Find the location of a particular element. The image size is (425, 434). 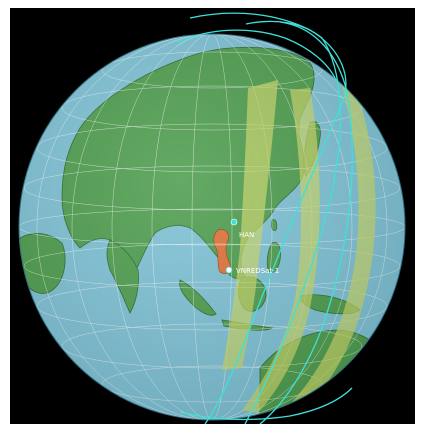

satellite-marker: VNREDSat-1 is located at coordinates (252, 270).